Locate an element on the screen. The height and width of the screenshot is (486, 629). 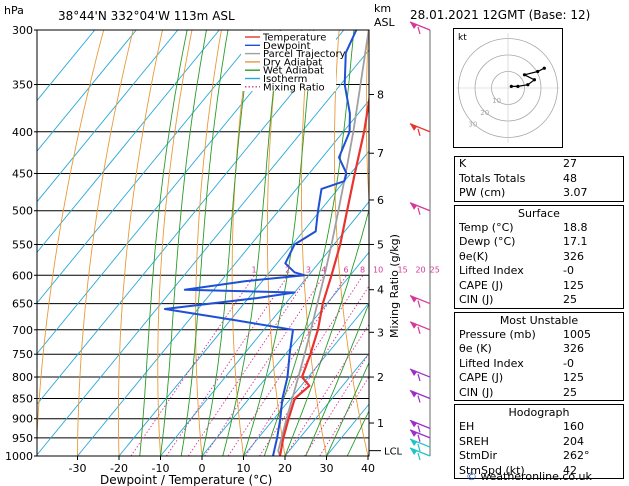
hpa-label: hPa is located at coordinates (14, 10).